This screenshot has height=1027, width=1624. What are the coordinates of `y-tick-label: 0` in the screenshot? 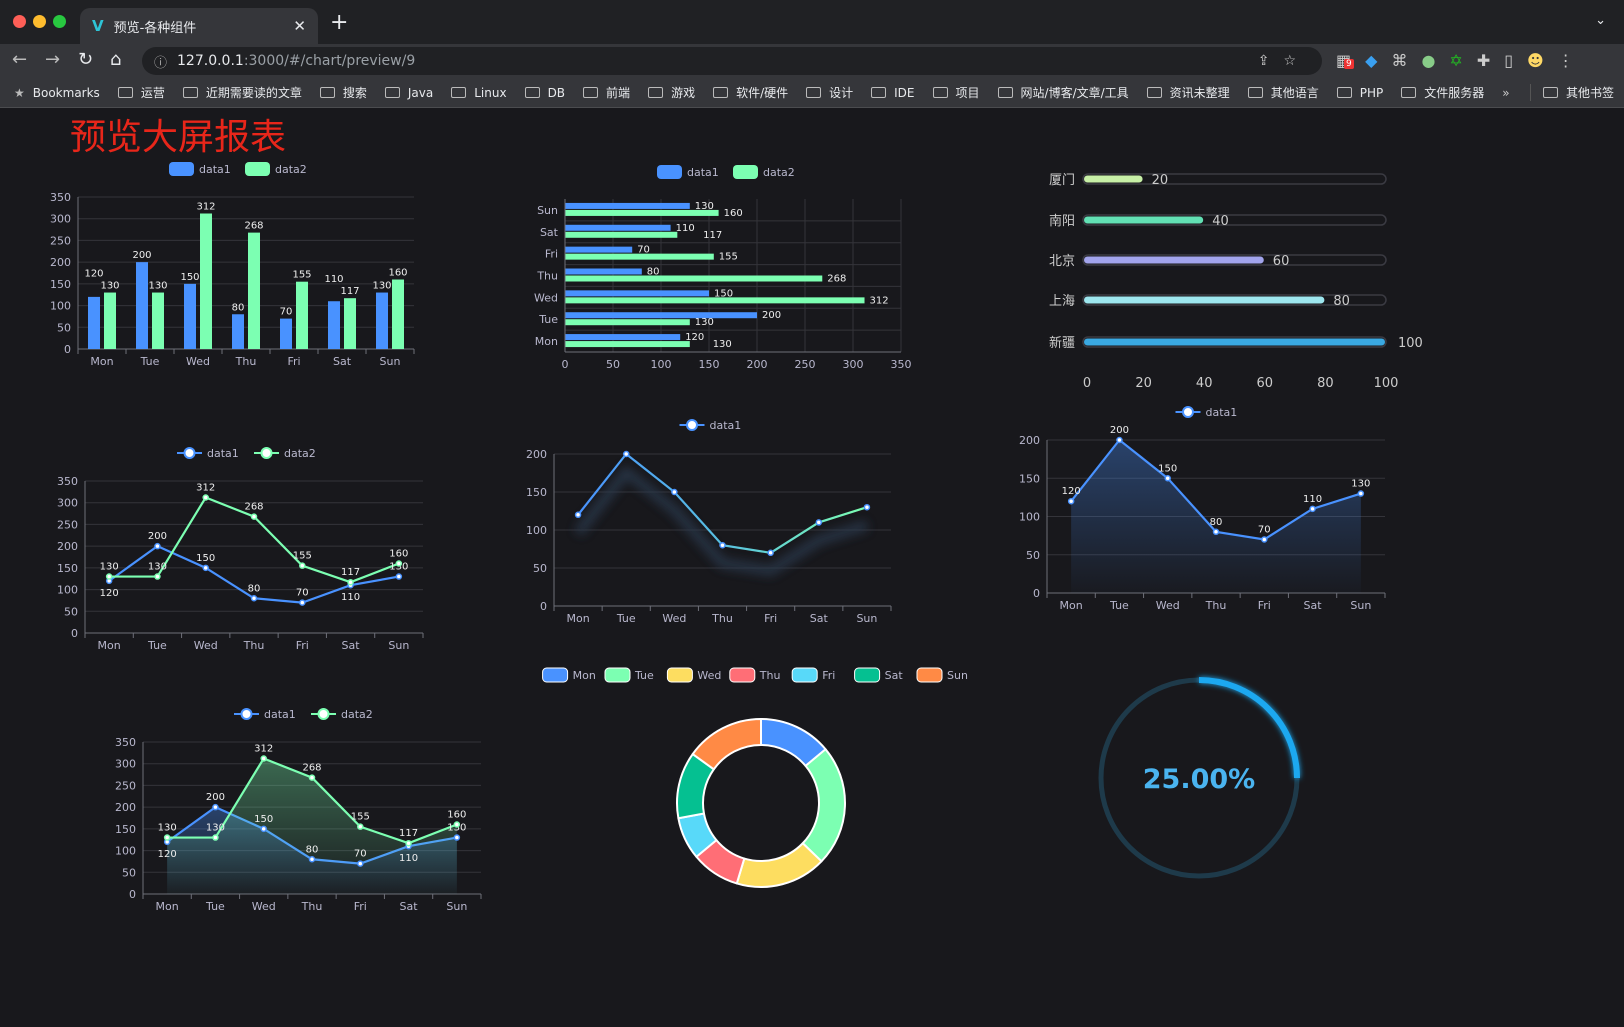 It's located at (543, 606).